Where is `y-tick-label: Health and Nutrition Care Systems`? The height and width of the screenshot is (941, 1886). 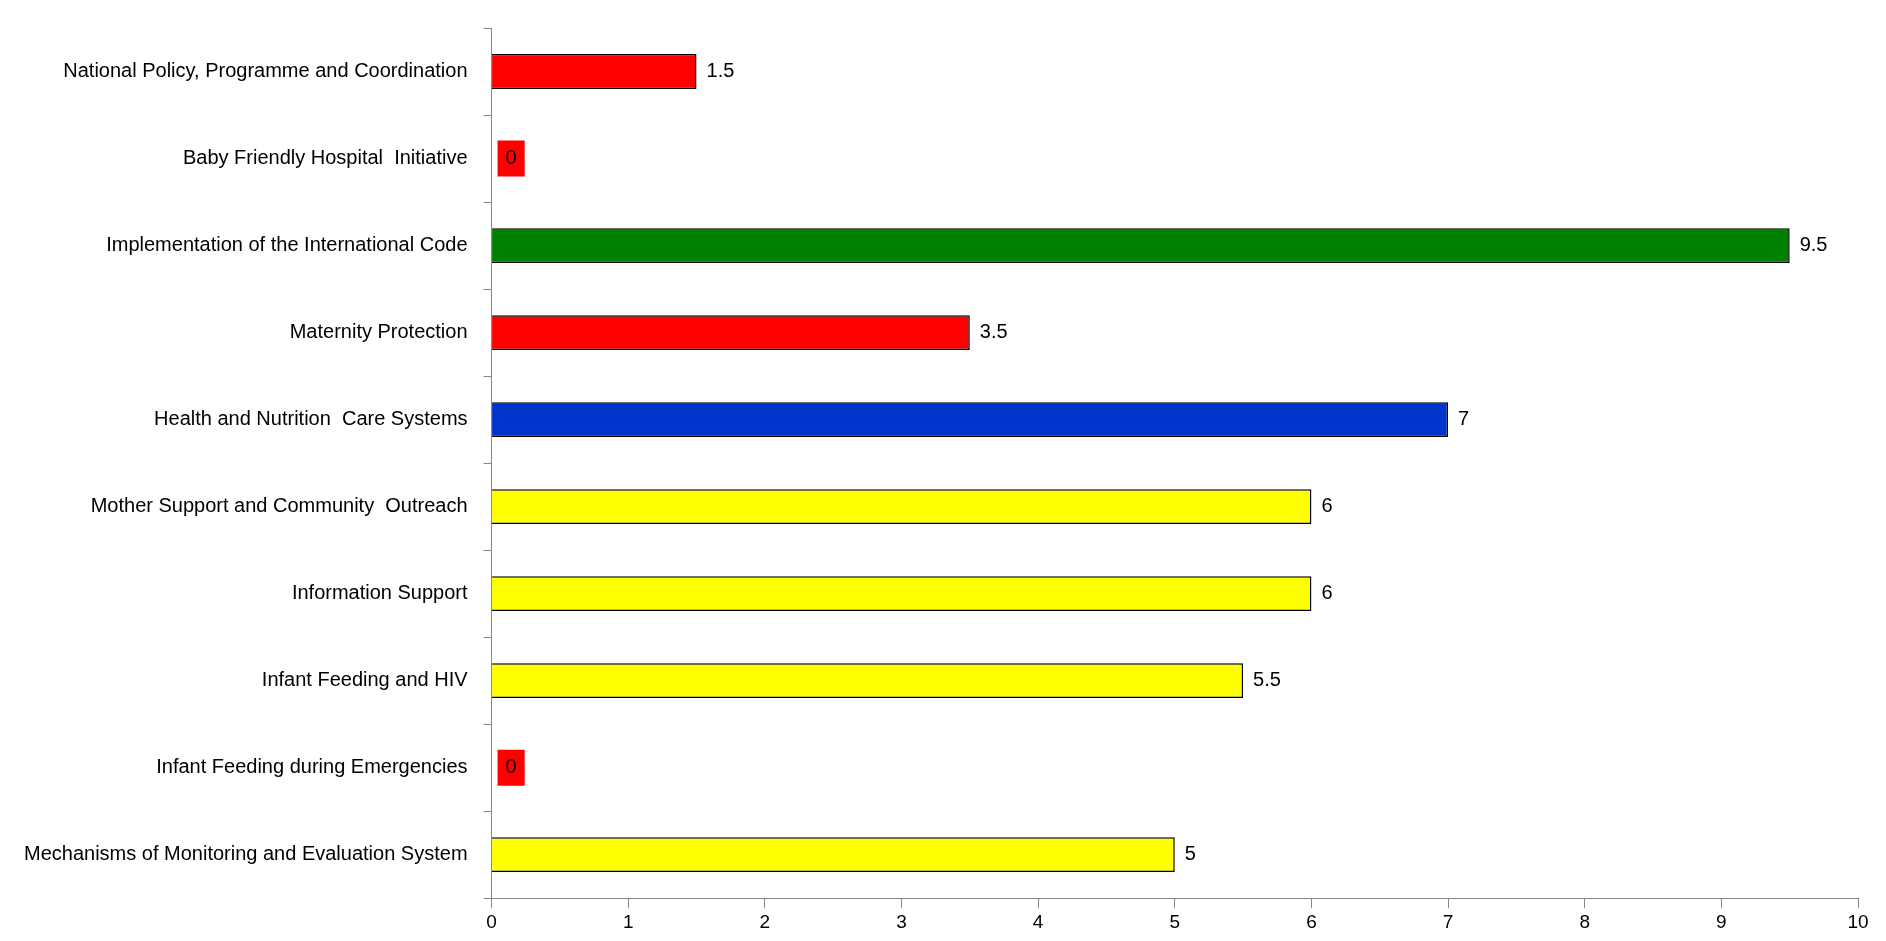
y-tick-label: Health and Nutrition Care Systems is located at coordinates (311, 418).